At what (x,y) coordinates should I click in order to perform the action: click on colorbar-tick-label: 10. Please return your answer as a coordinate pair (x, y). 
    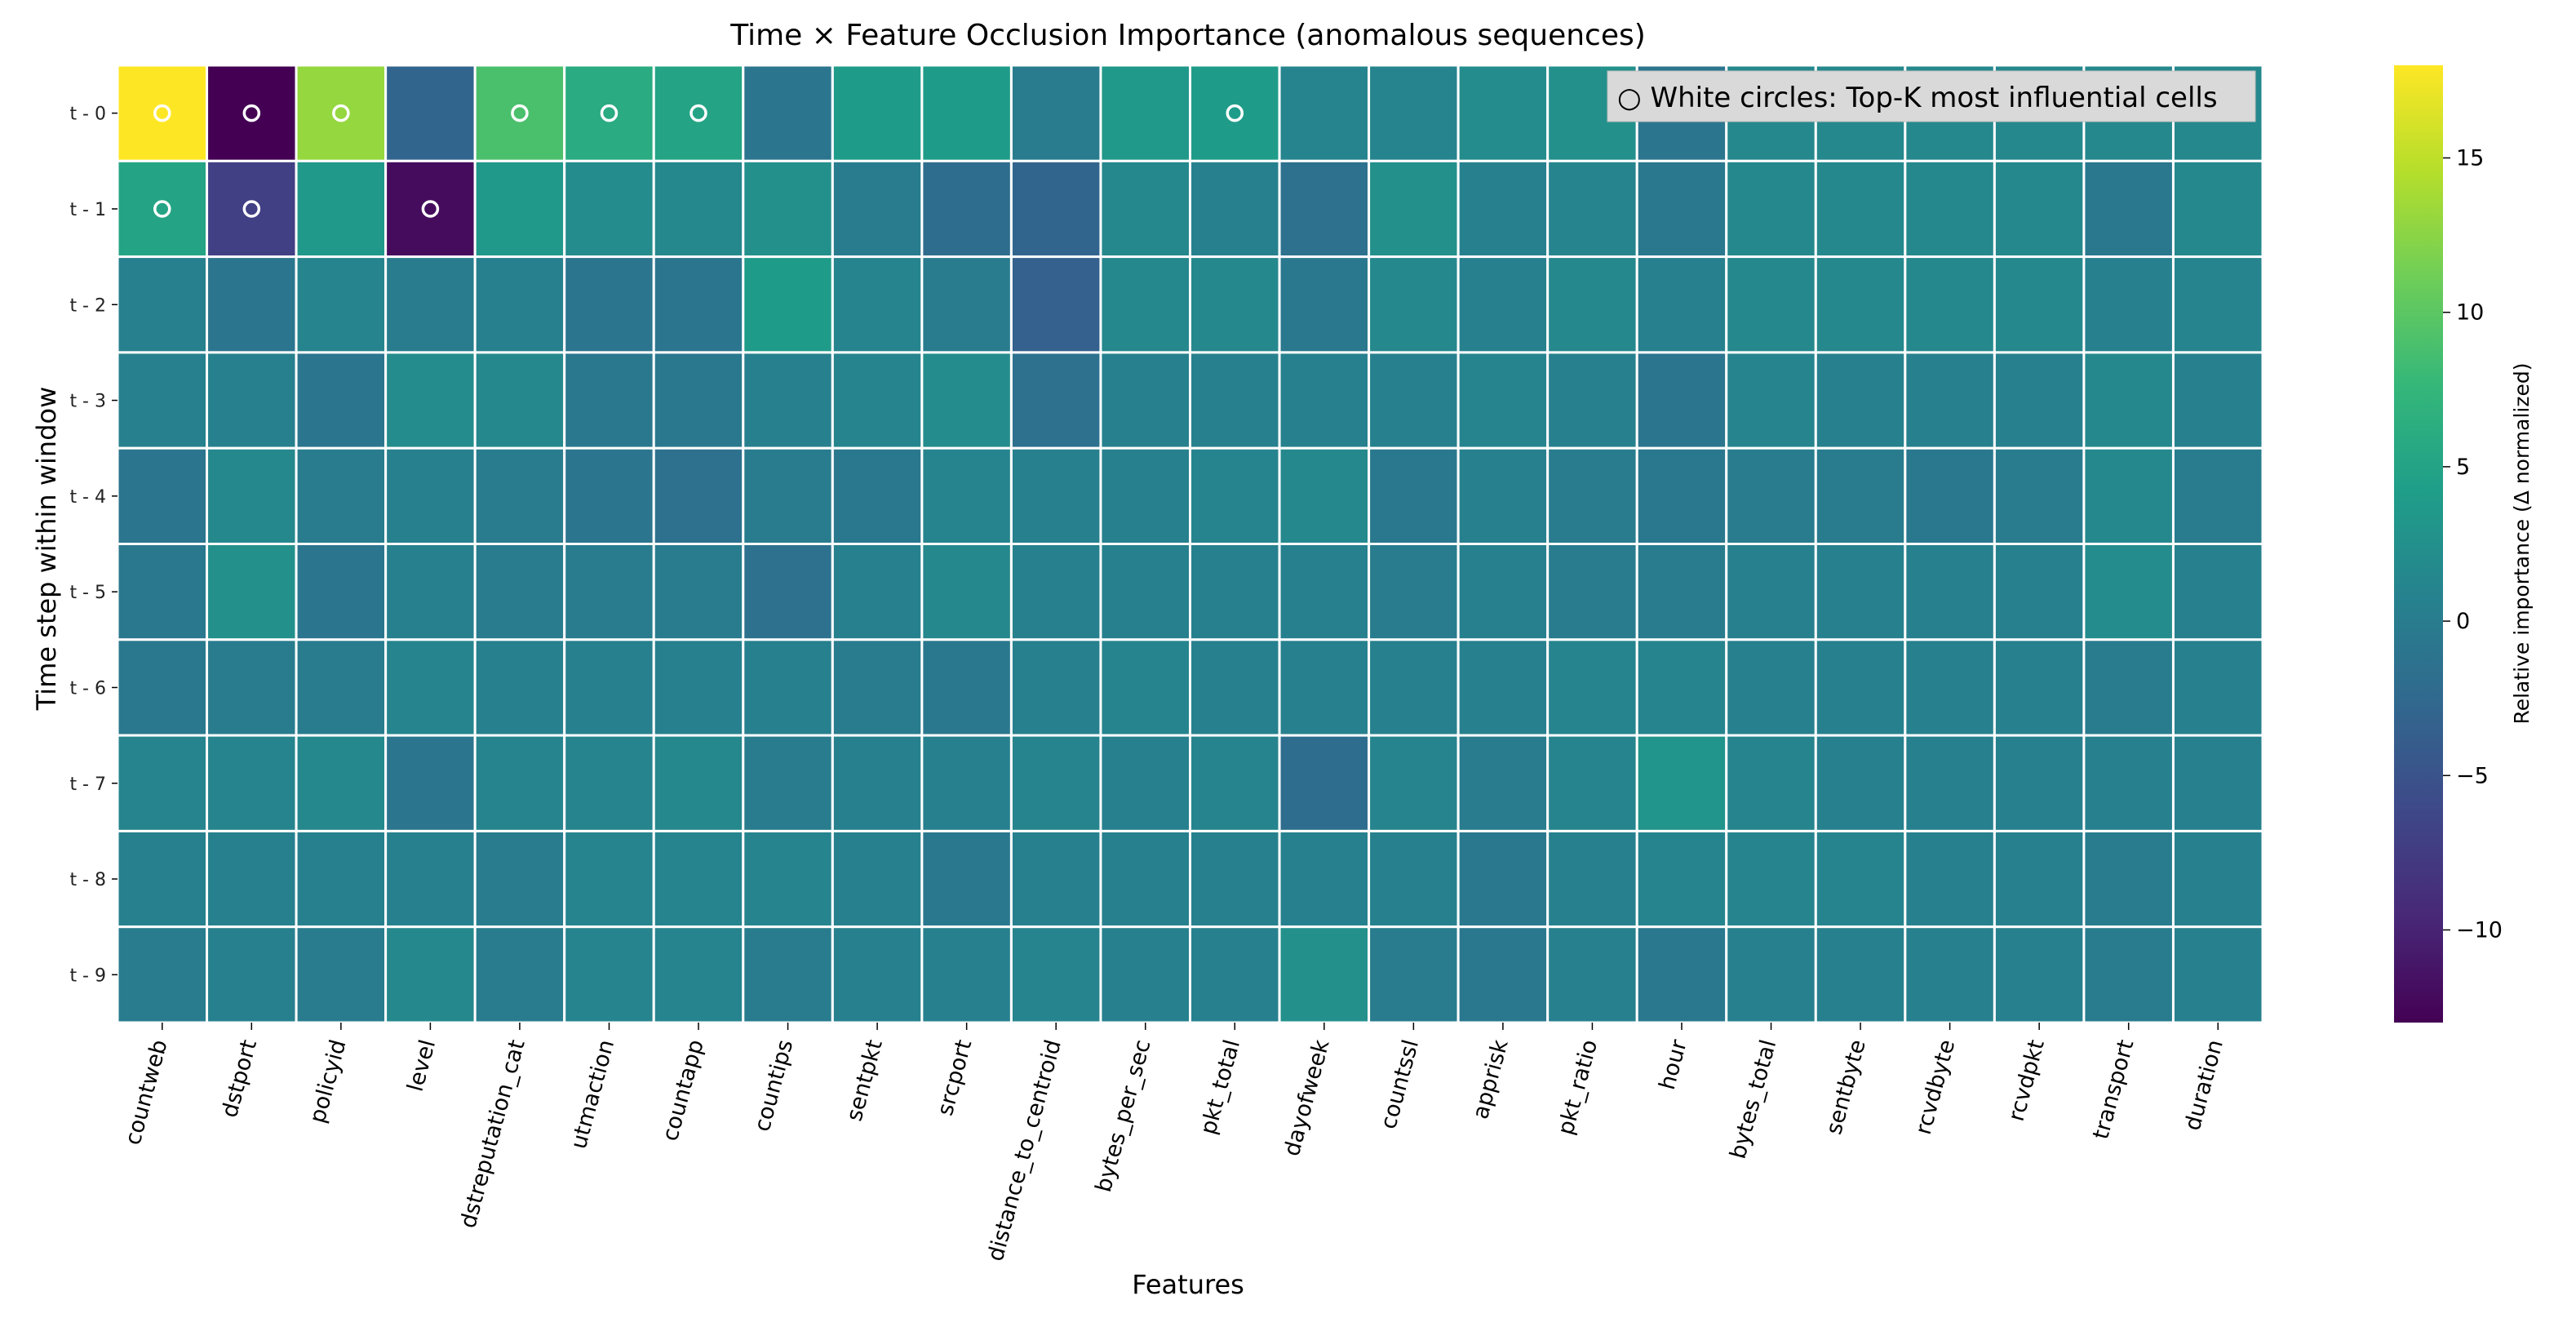
    Looking at the image, I should click on (2470, 313).